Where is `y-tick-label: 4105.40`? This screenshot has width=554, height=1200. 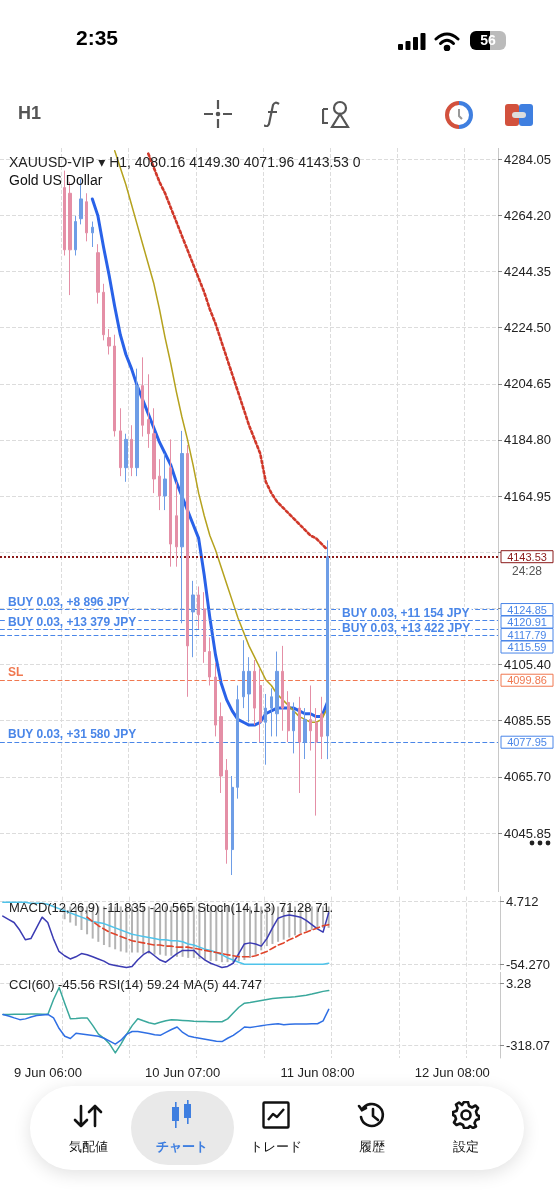 y-tick-label: 4105.40 is located at coordinates (528, 665).